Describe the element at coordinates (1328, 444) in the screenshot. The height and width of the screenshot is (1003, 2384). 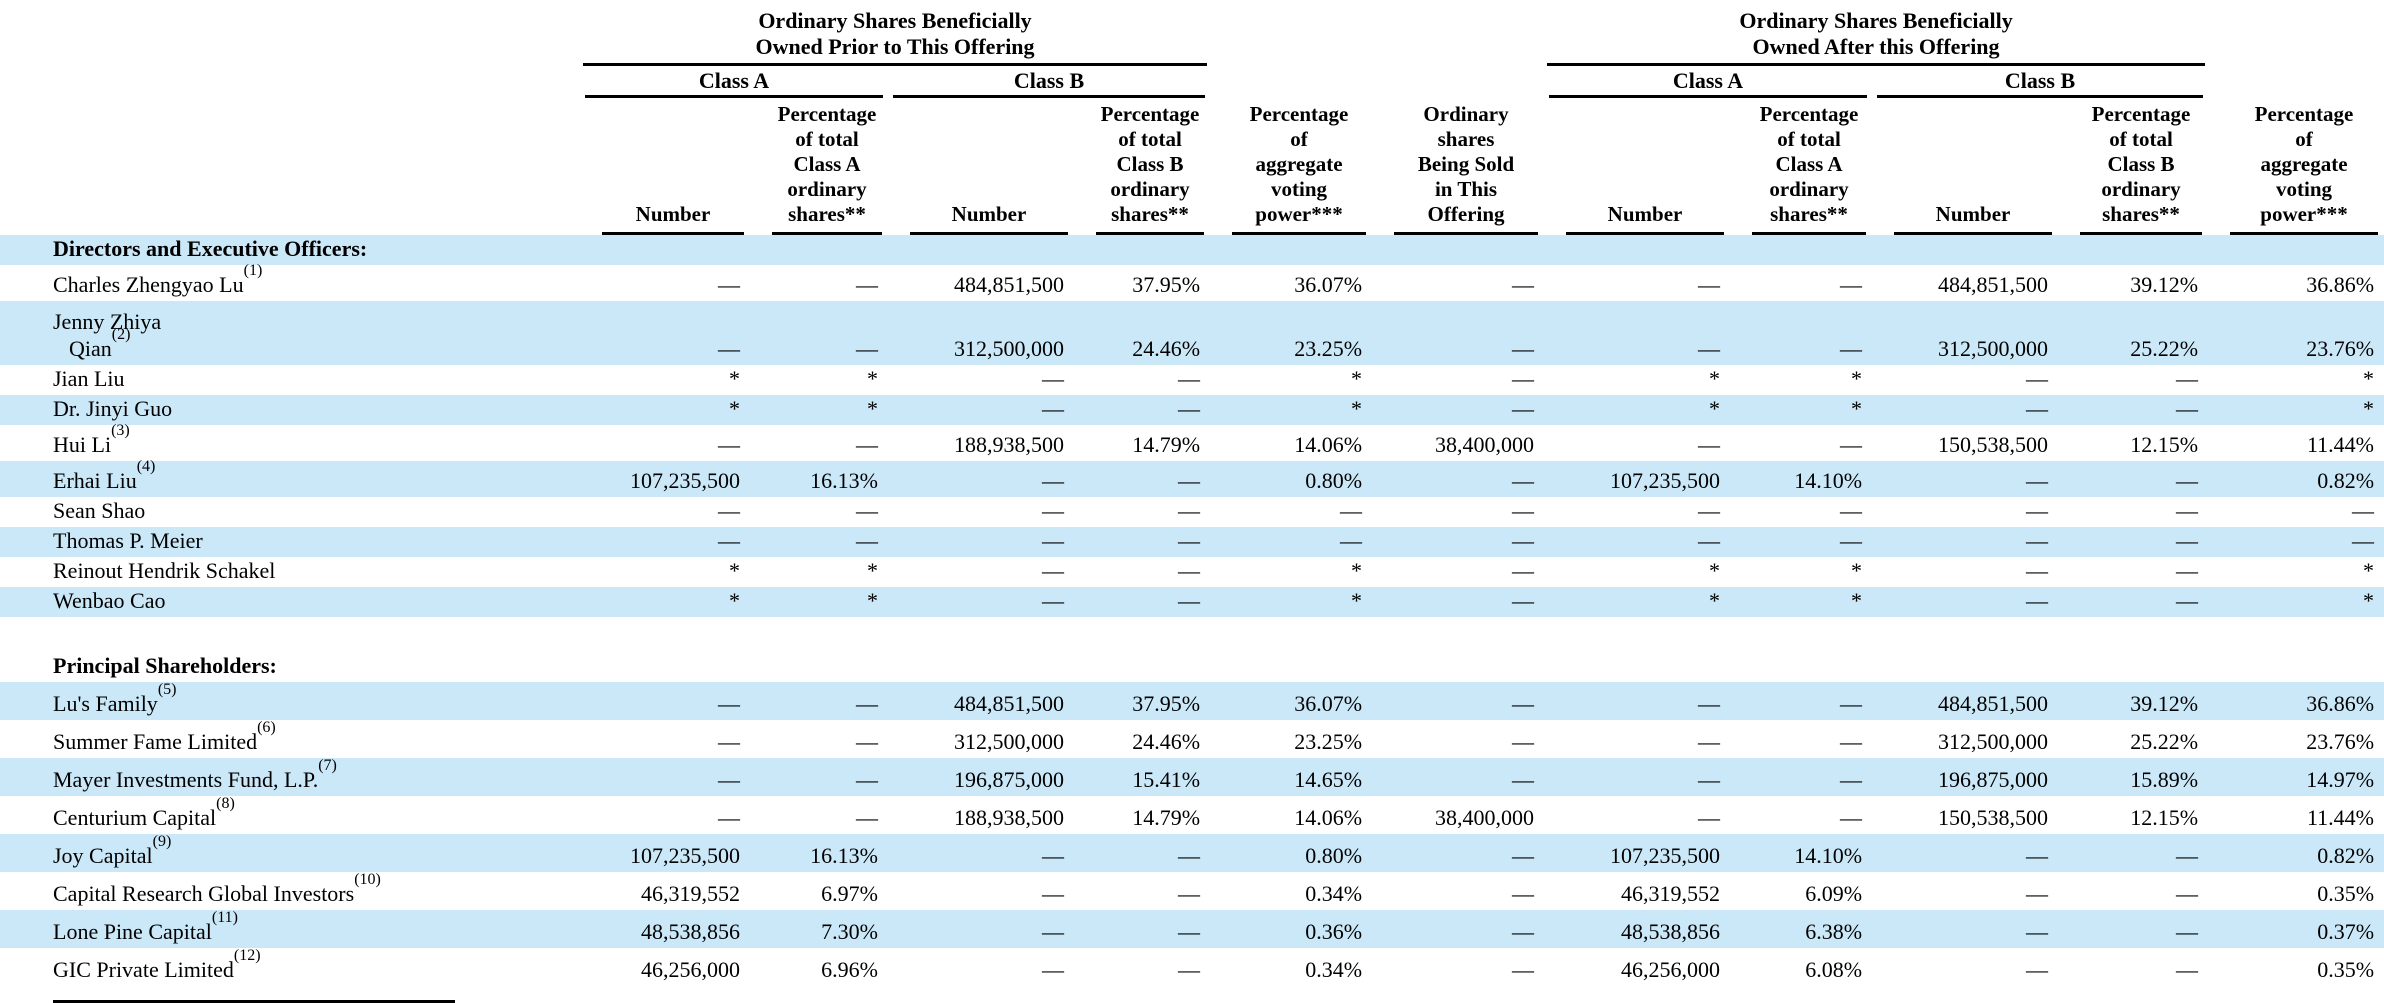
I see `value-cell: 14.06%` at that location.